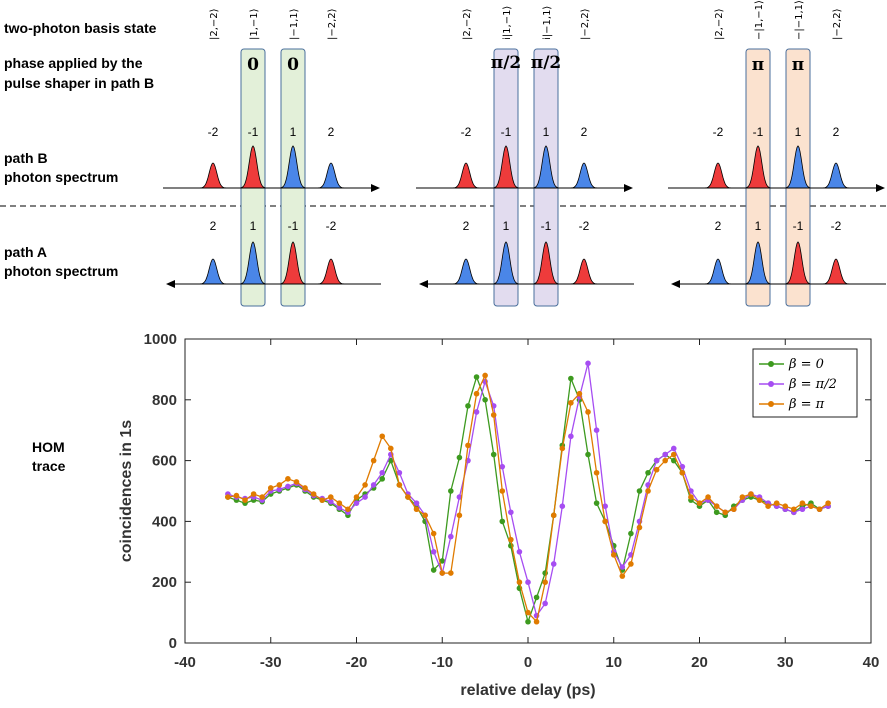 The width and height of the screenshot is (887, 708). Describe the element at coordinates (49, 466) in the screenshot. I see `hom-label-line2: trace` at that location.